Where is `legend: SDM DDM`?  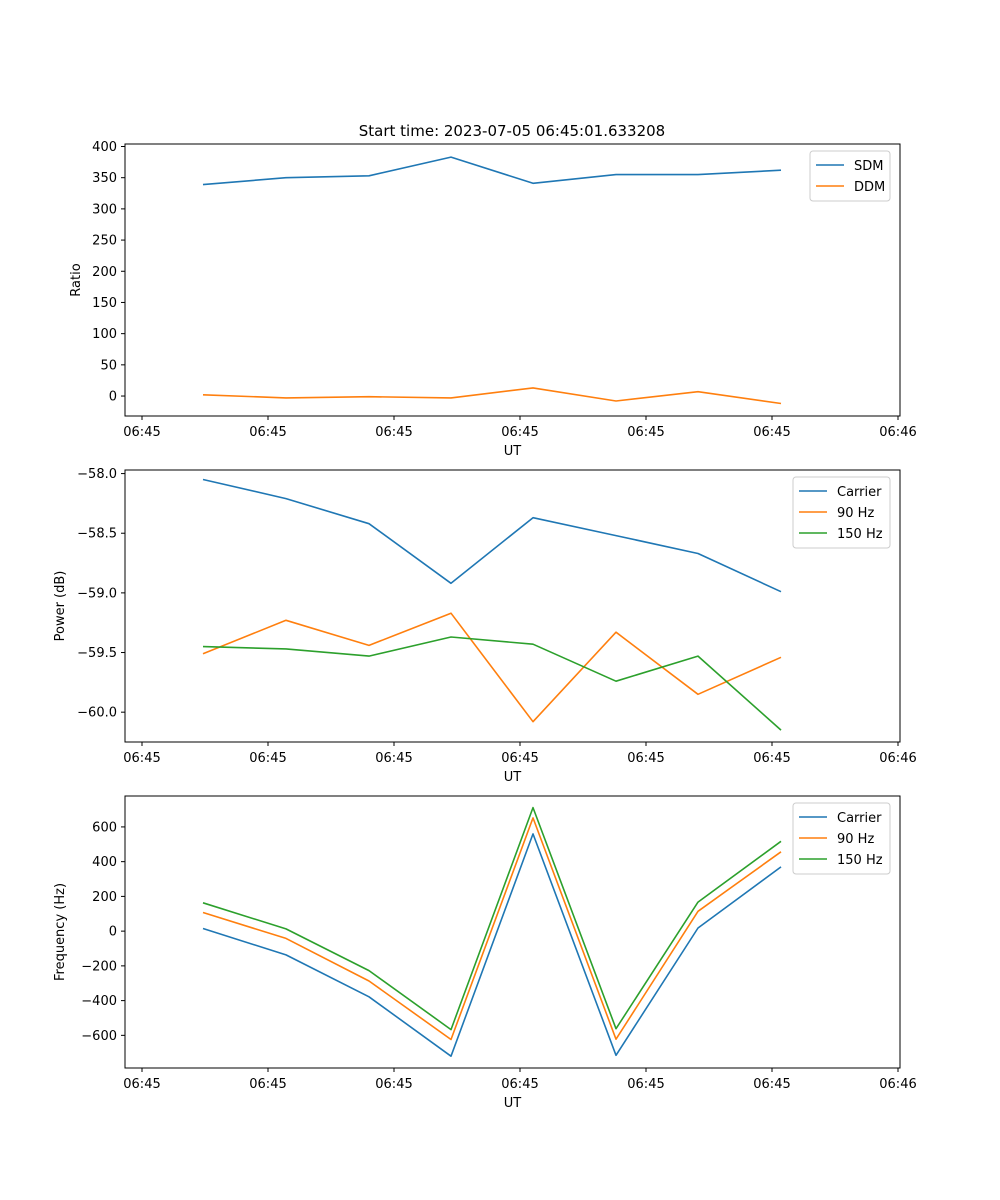 legend: SDM DDM is located at coordinates (850, 176).